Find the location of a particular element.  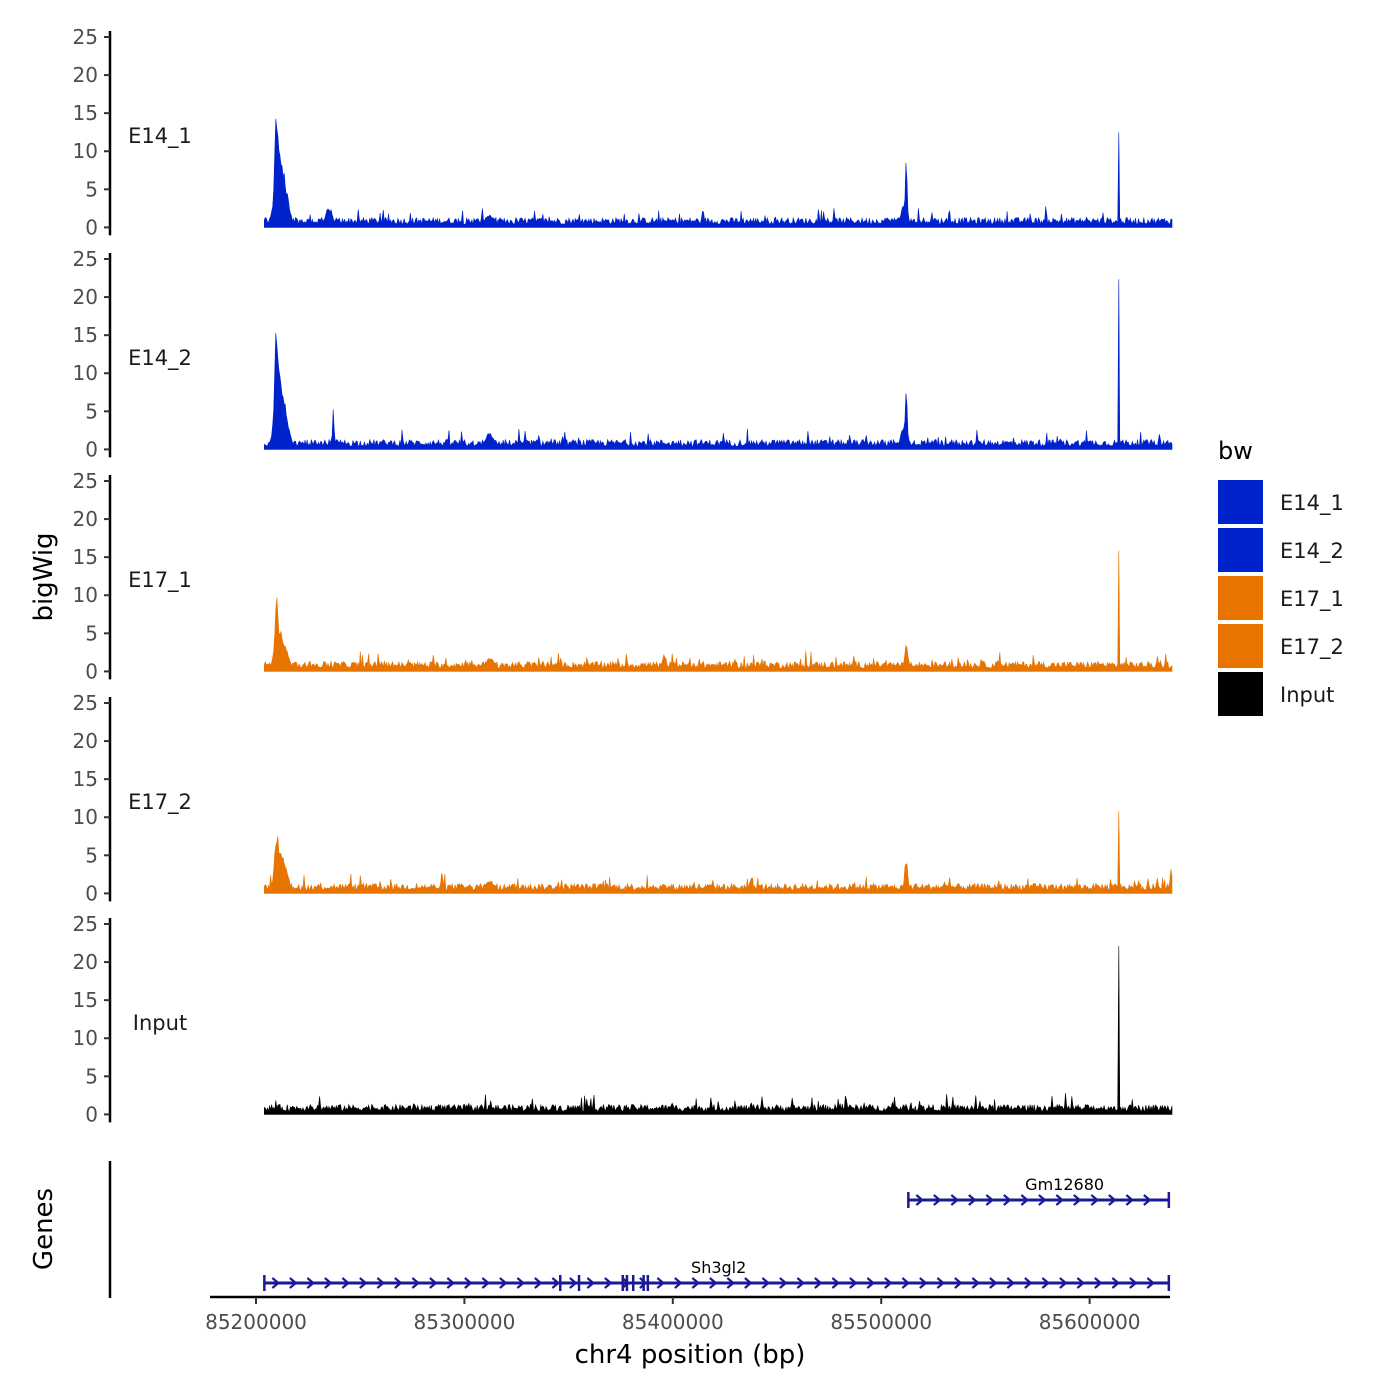

x-tick-label: 85200000 is located at coordinates (256, 1322).